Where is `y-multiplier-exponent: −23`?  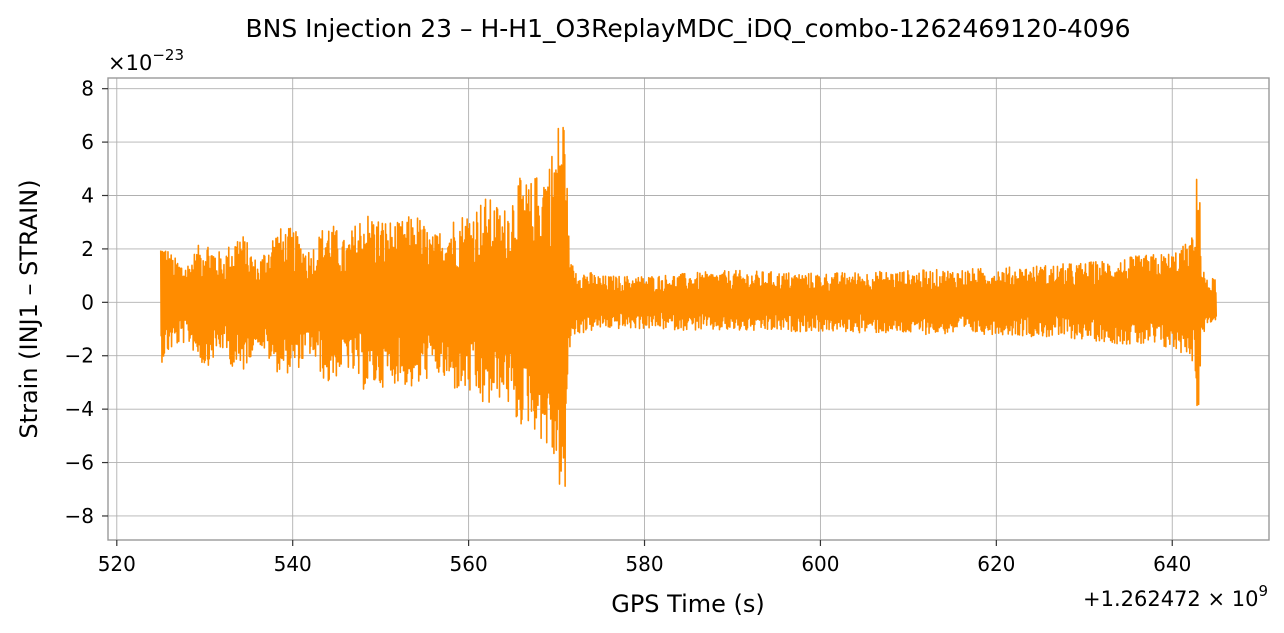 y-multiplier-exponent: −23 is located at coordinates (168, 55).